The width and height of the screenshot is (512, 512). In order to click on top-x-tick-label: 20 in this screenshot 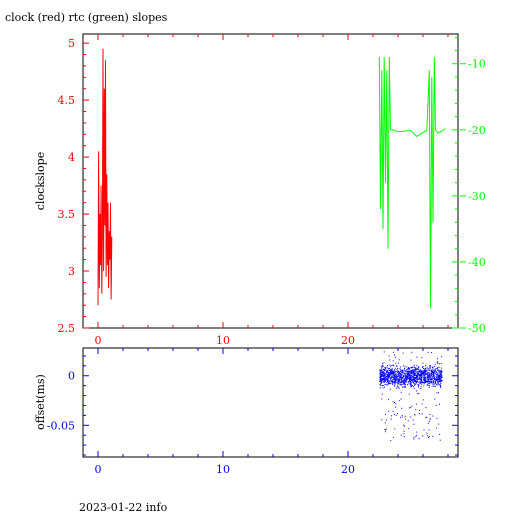, I will do `click(348, 340)`.